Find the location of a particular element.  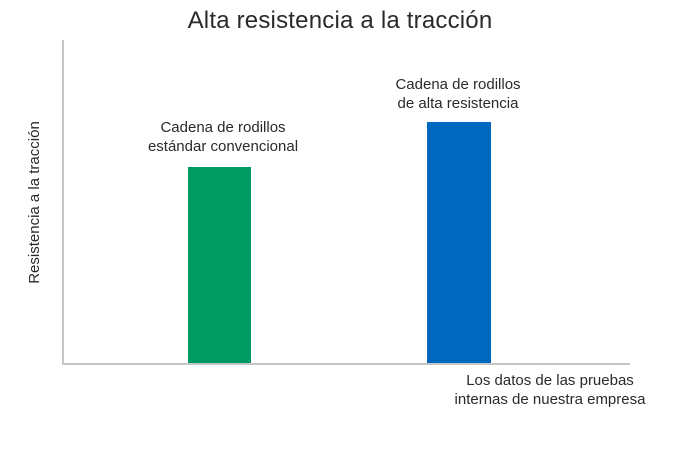

chart-title: Alta resistencia a la tracción is located at coordinates (340, 20).